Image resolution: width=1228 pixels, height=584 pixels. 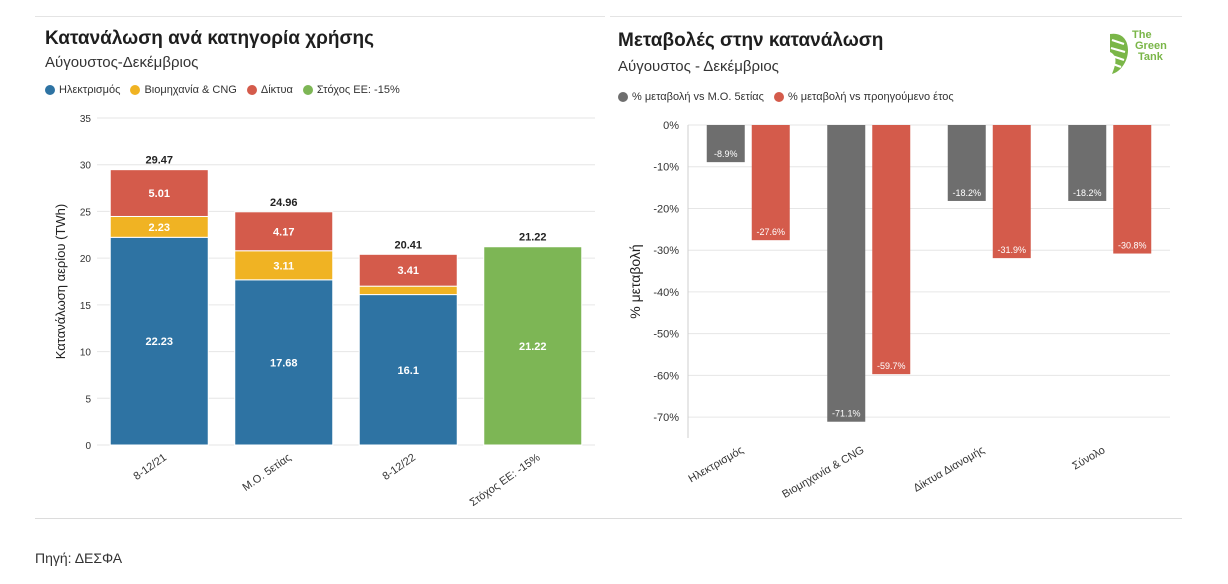 What do you see at coordinates (891, 366) in the screenshot?
I see `bar-data-label: -59.7%` at bounding box center [891, 366].